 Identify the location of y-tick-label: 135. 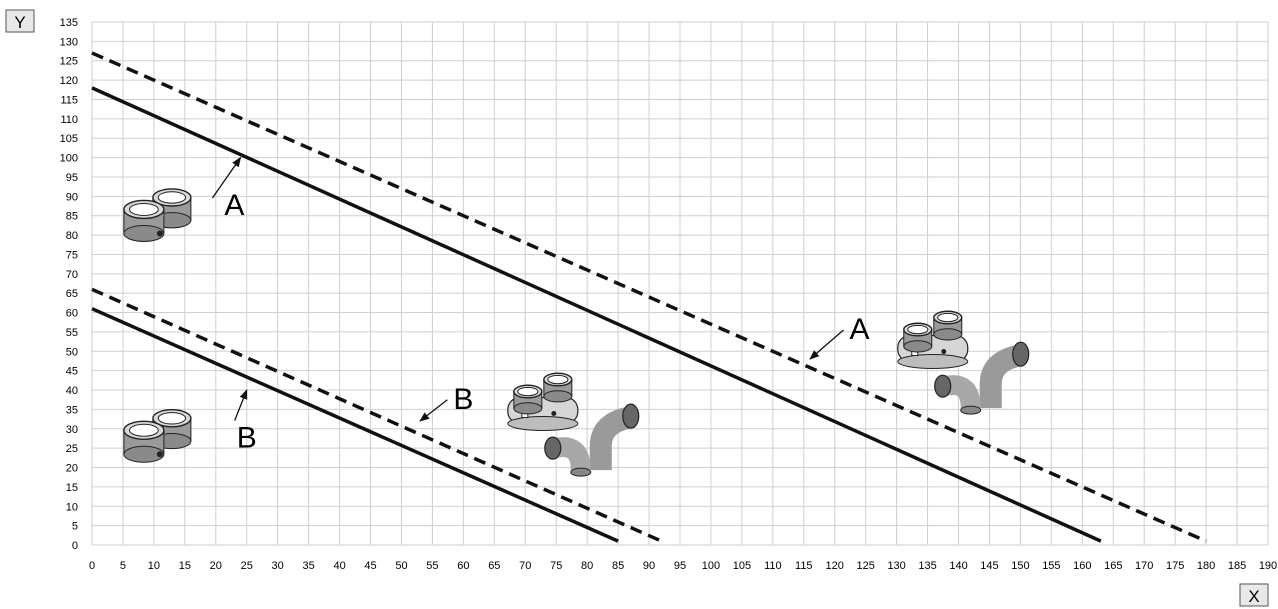
(69, 23).